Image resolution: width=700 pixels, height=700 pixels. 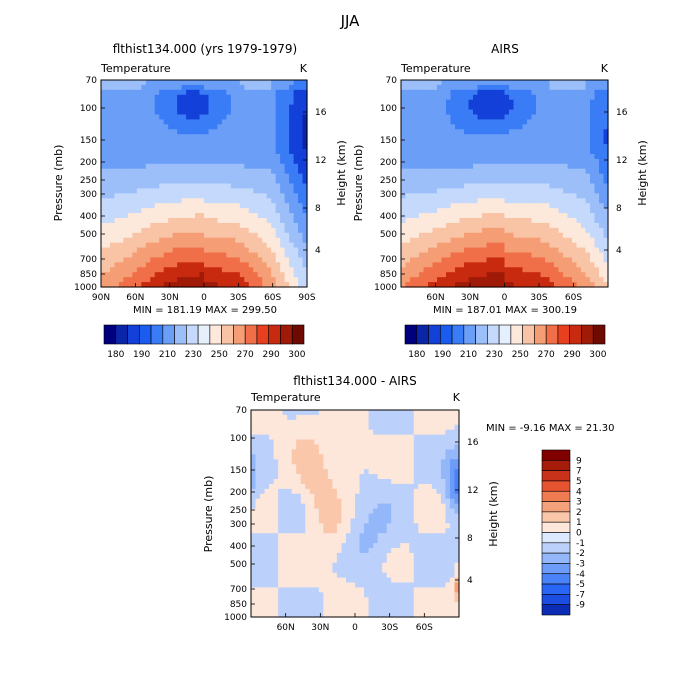 I want to click on colorbar-label: 190, so click(x=141, y=355).